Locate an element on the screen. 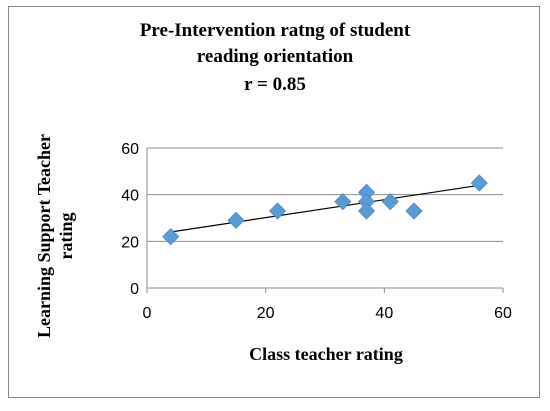  x-tick-label: 20 is located at coordinates (266, 313).